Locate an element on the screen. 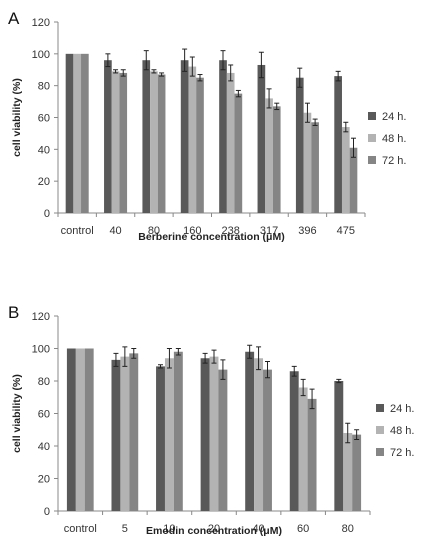 The width and height of the screenshot is (427, 550). x-tick-label: 160 is located at coordinates (192, 231).